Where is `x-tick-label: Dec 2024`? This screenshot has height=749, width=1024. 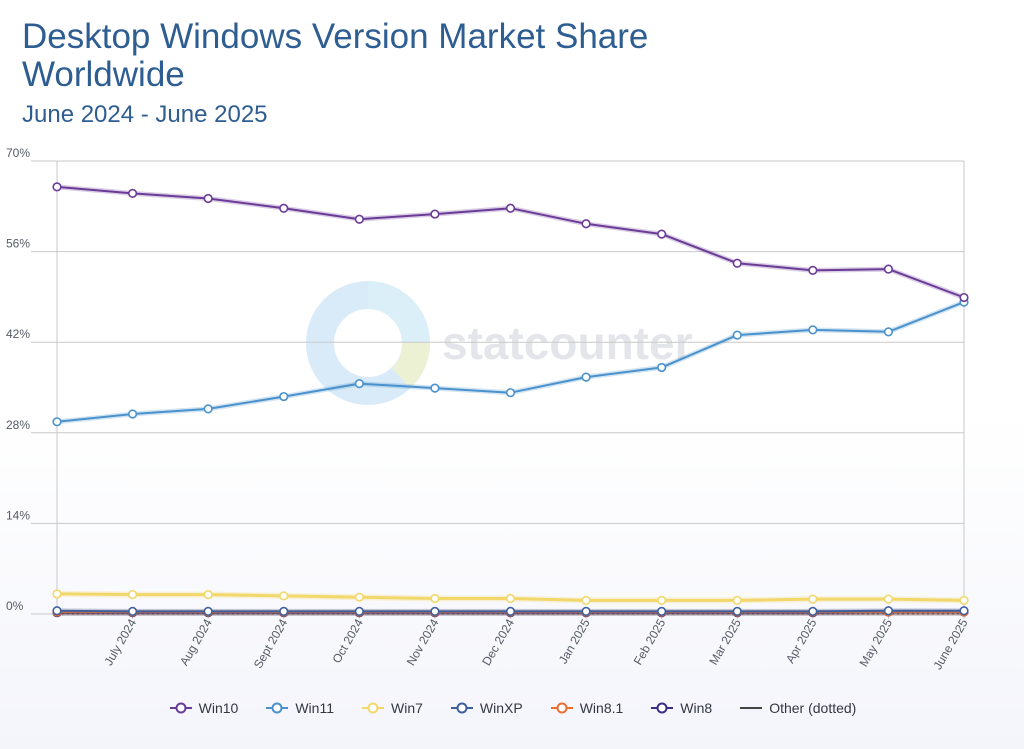
x-tick-label: Dec 2024 is located at coordinates (498, 642).